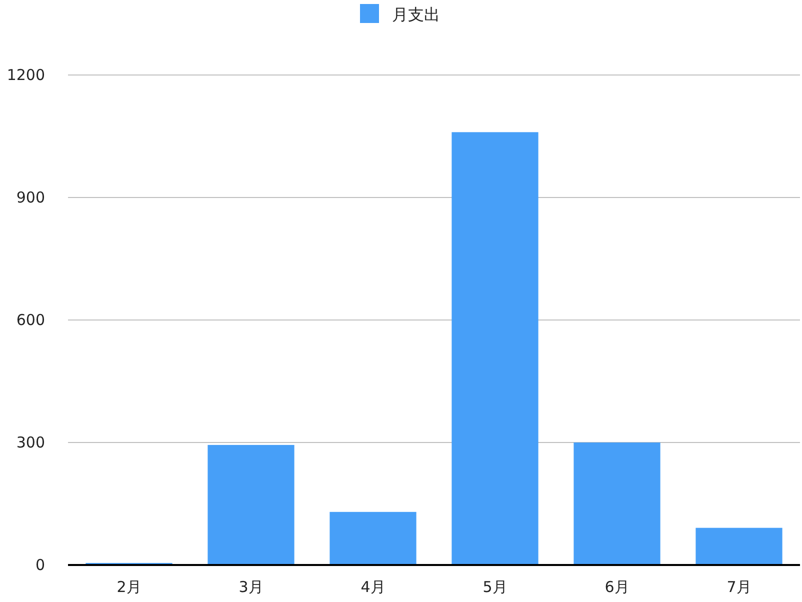  I want to click on x-tick-label: 4月, so click(373, 587).